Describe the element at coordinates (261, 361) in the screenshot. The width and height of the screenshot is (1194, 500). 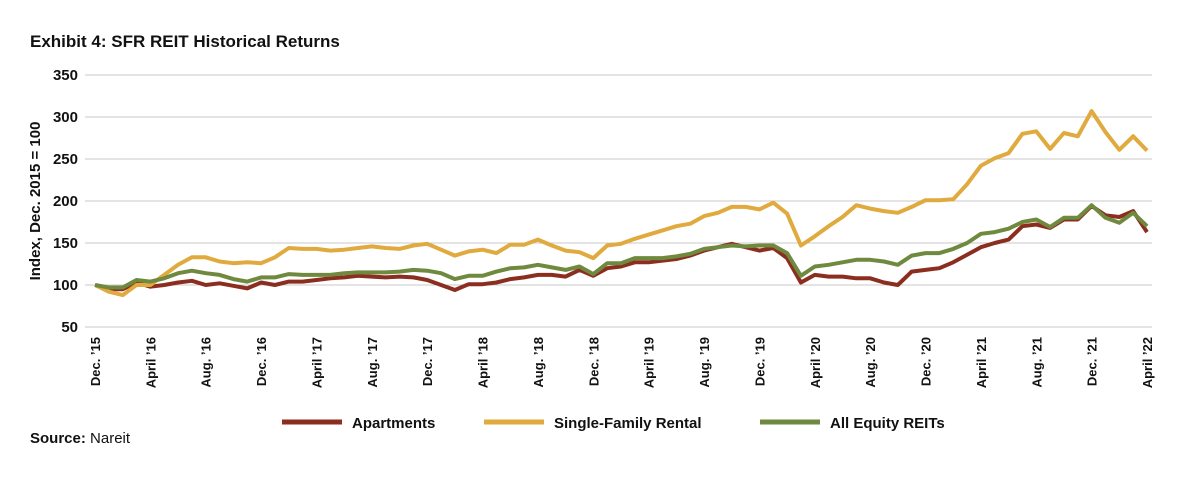
I see `x-tick-label: Dec. ’16` at that location.